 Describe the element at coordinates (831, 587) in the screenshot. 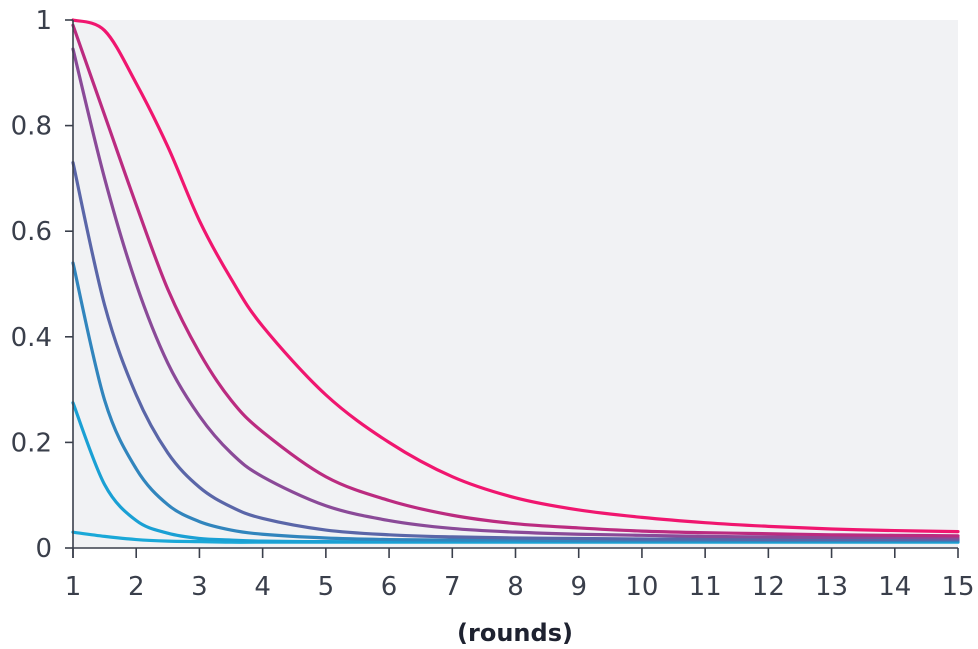

I see `x-tick-label-13: 13` at that location.